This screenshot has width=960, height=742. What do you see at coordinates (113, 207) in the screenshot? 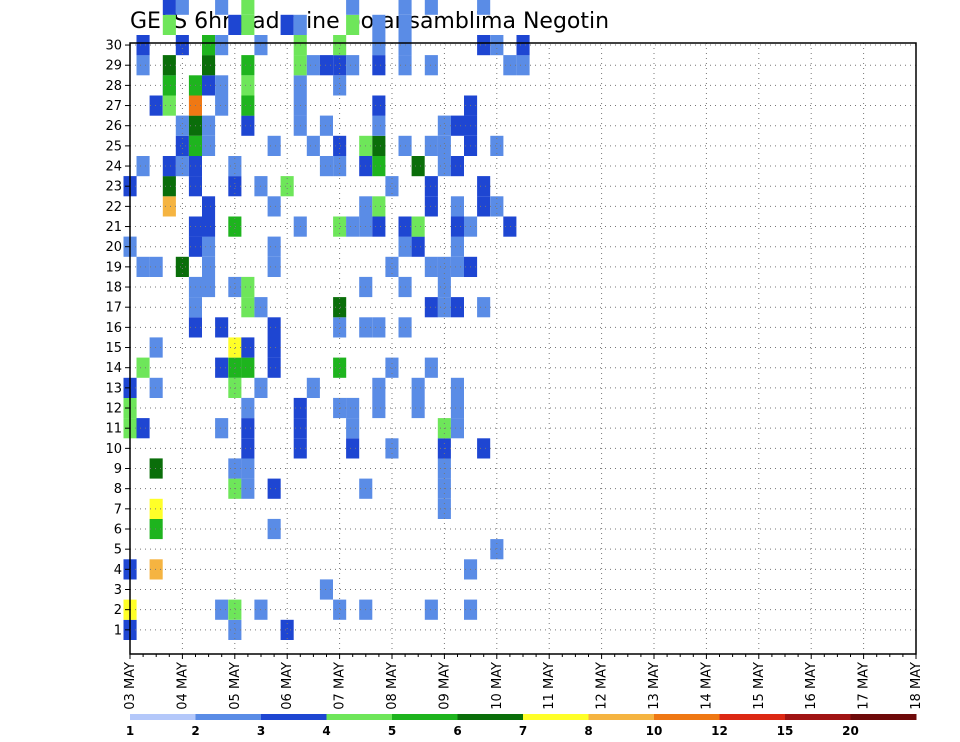
I see `y-tick-label: 22` at bounding box center [113, 207].